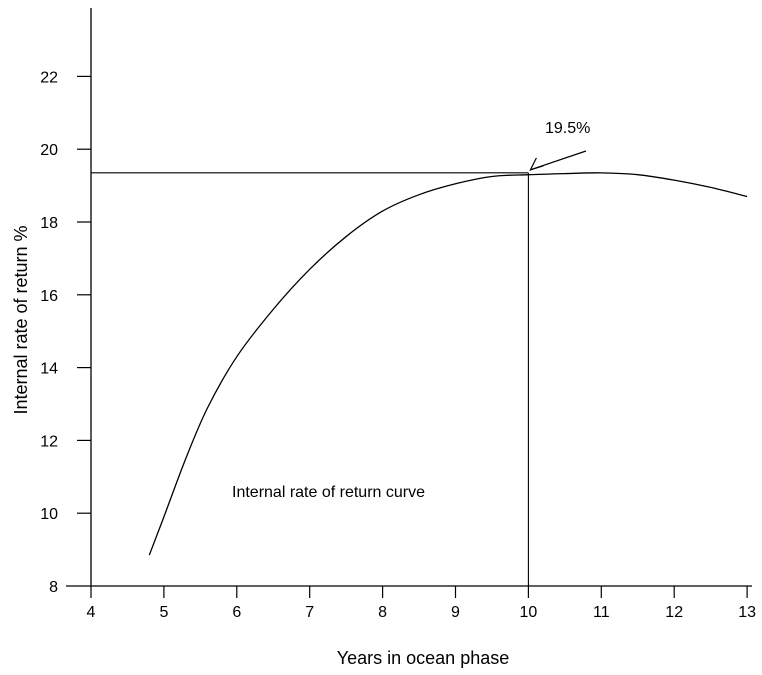  What do you see at coordinates (49, 150) in the screenshot?
I see `y-tick-label: 20` at bounding box center [49, 150].